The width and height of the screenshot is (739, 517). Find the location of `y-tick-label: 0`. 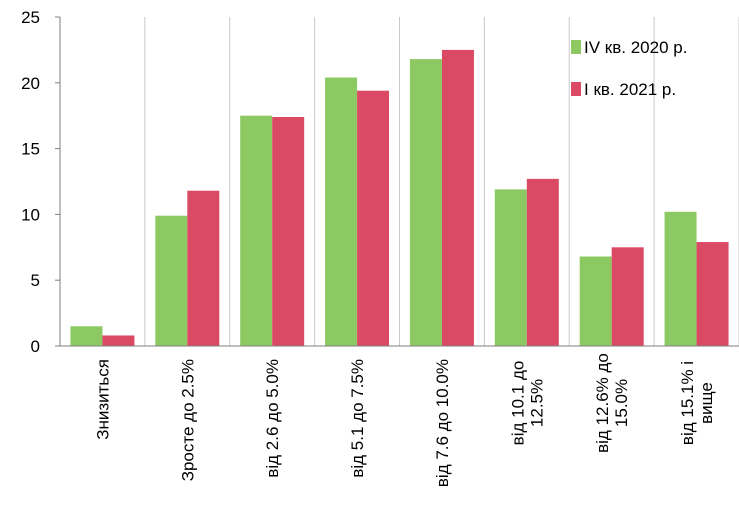

y-tick-label: 0 is located at coordinates (35, 346).